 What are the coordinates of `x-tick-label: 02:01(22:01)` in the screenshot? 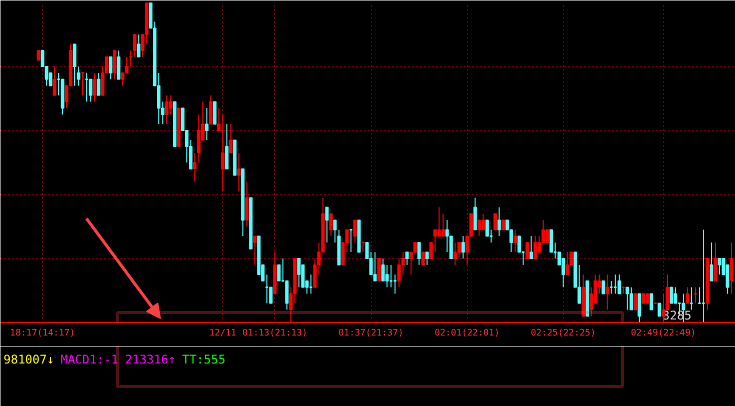 It's located at (467, 333).